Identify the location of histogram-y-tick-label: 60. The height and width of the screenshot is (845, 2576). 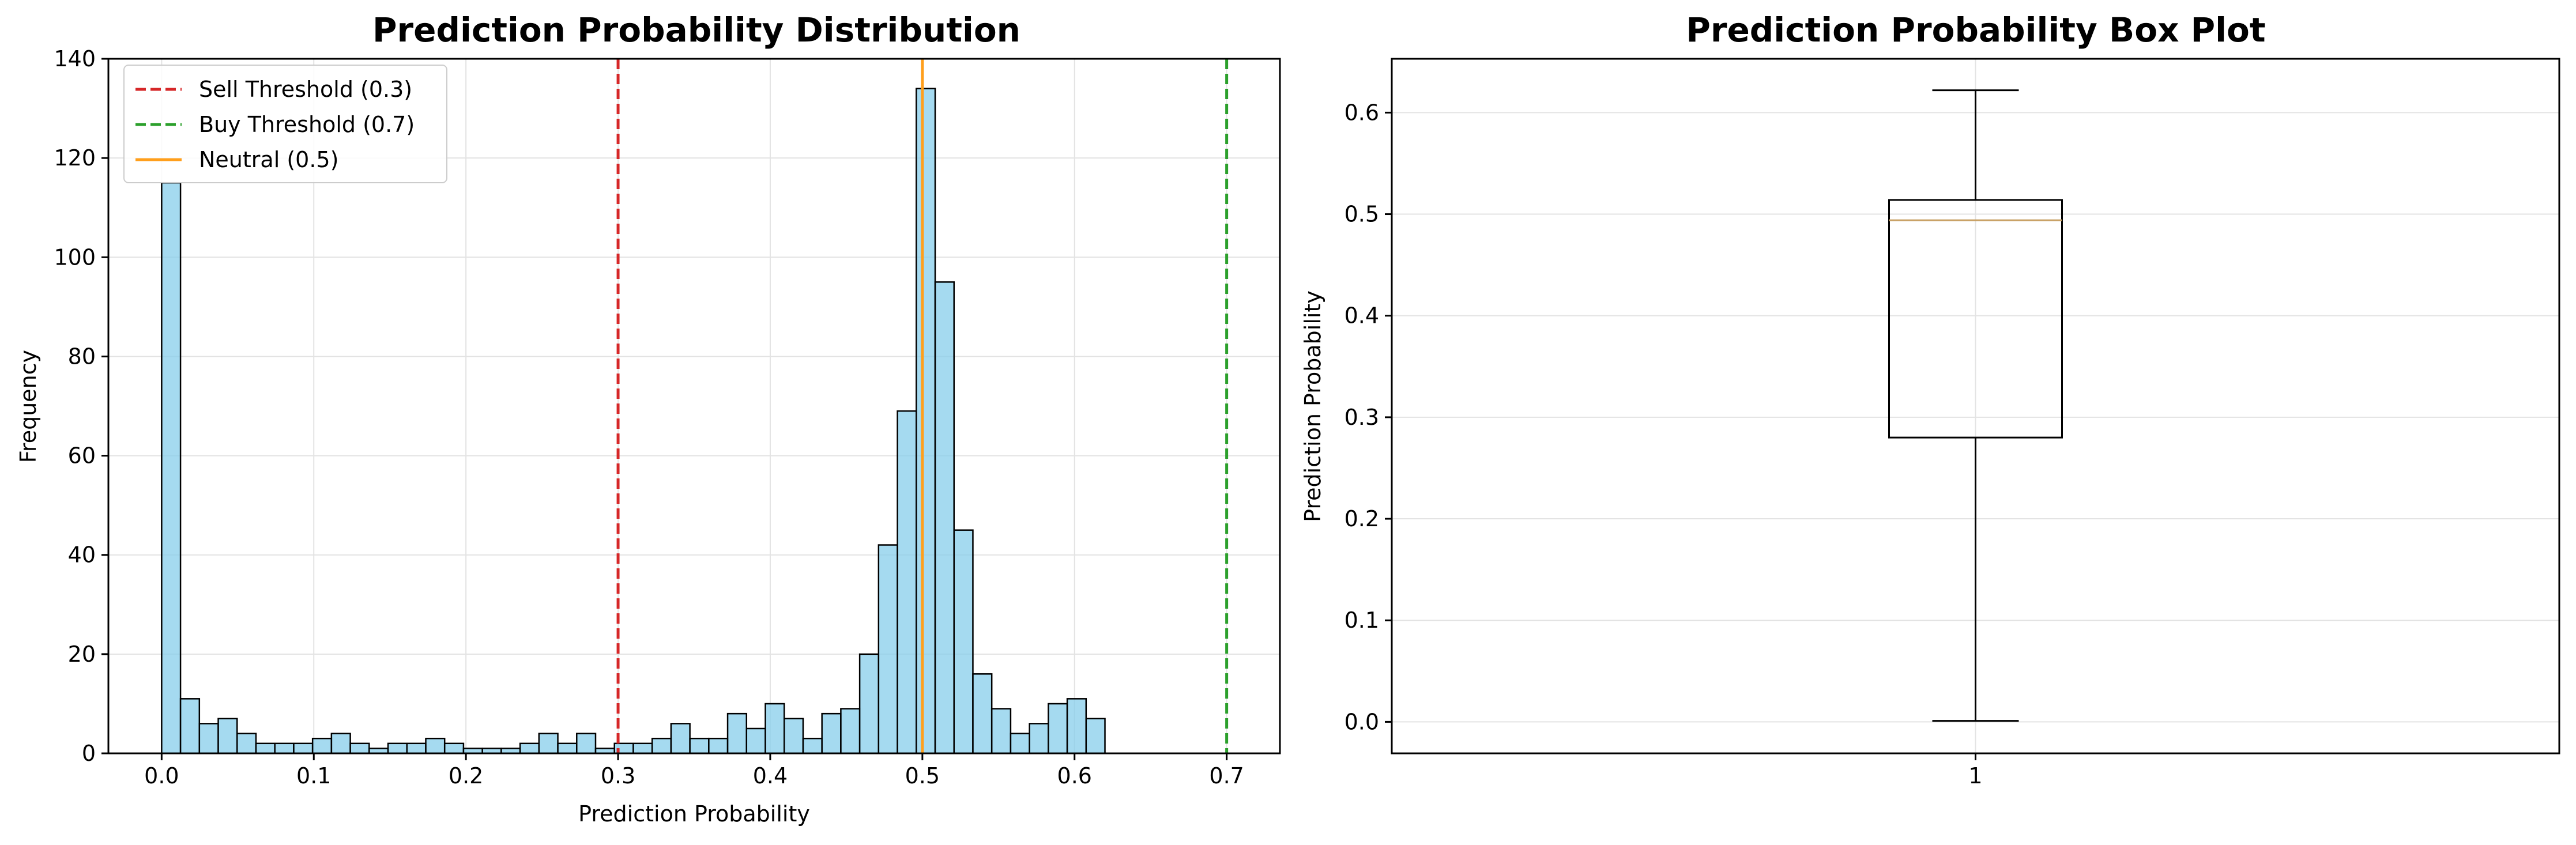
(82, 456).